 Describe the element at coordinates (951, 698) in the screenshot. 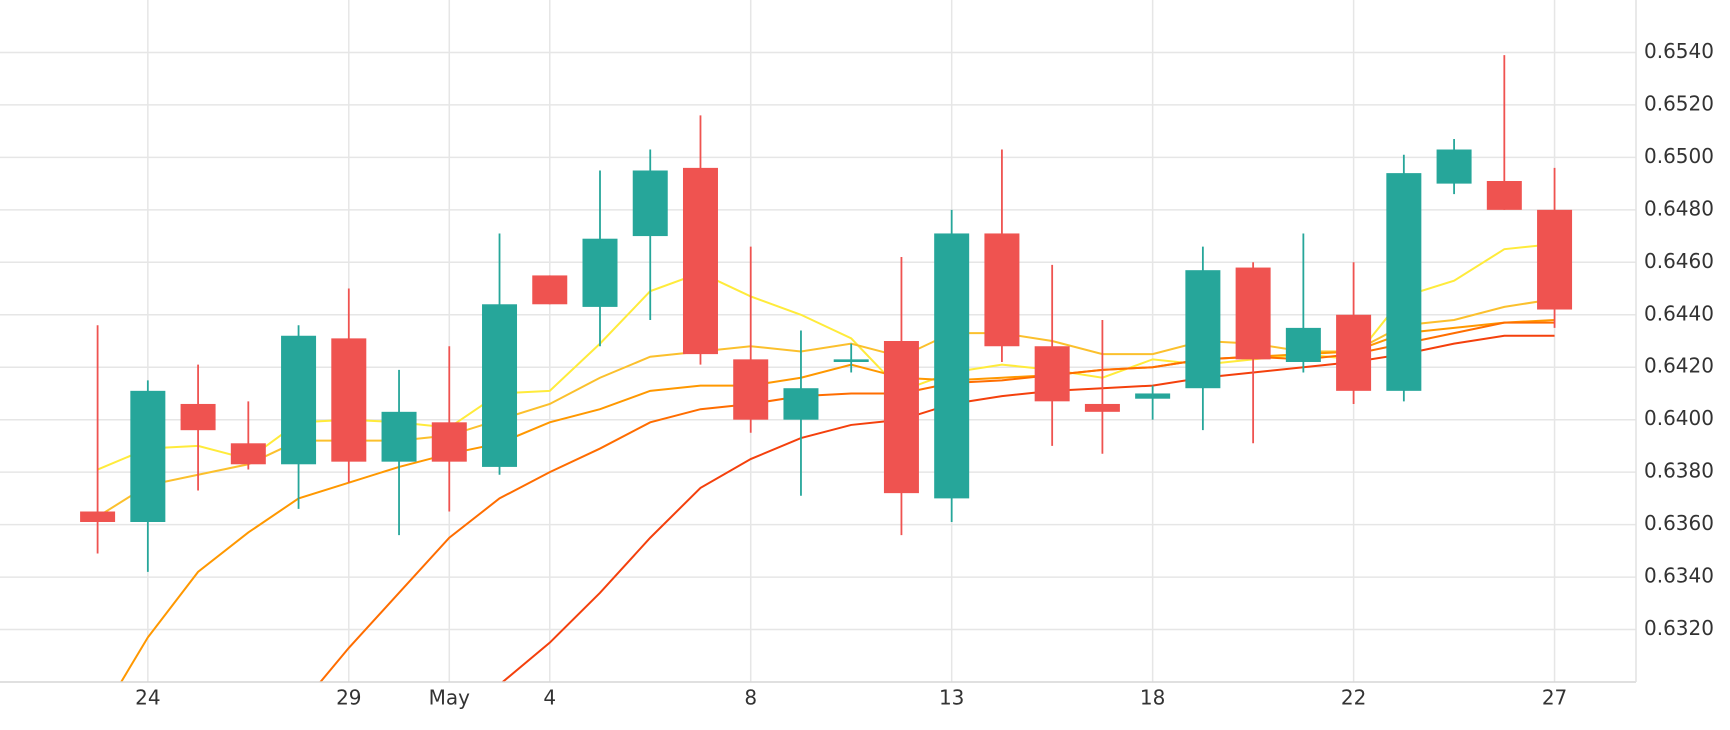

I see `x-tick-label: 13` at that location.